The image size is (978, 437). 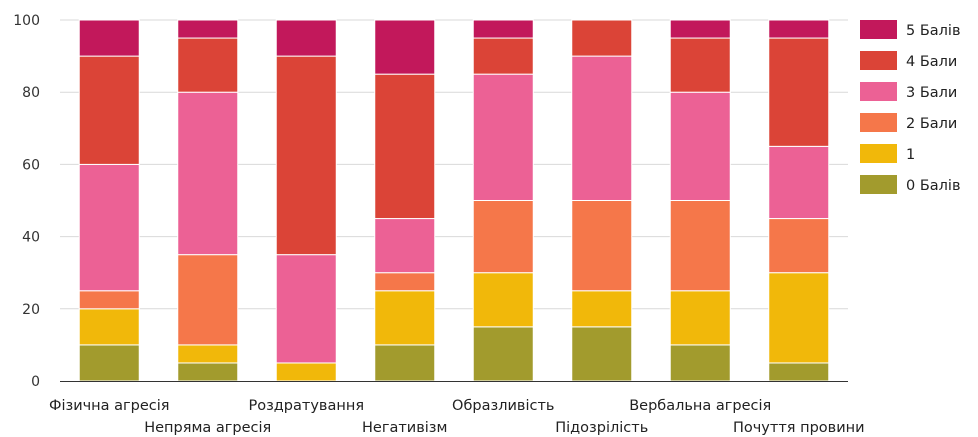 What do you see at coordinates (931, 62) in the screenshot?
I see `legend-label: 4 Бали` at bounding box center [931, 62].